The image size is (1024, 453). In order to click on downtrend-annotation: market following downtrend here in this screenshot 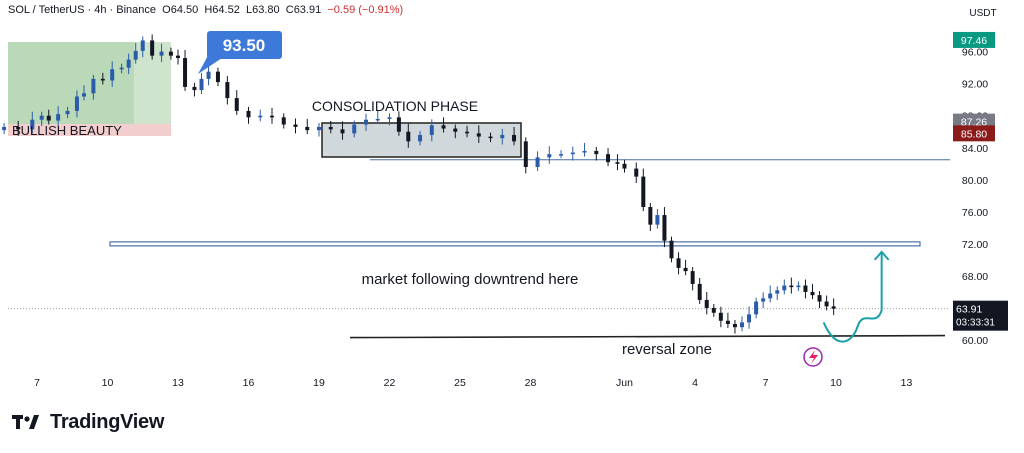, I will do `click(470, 279)`.